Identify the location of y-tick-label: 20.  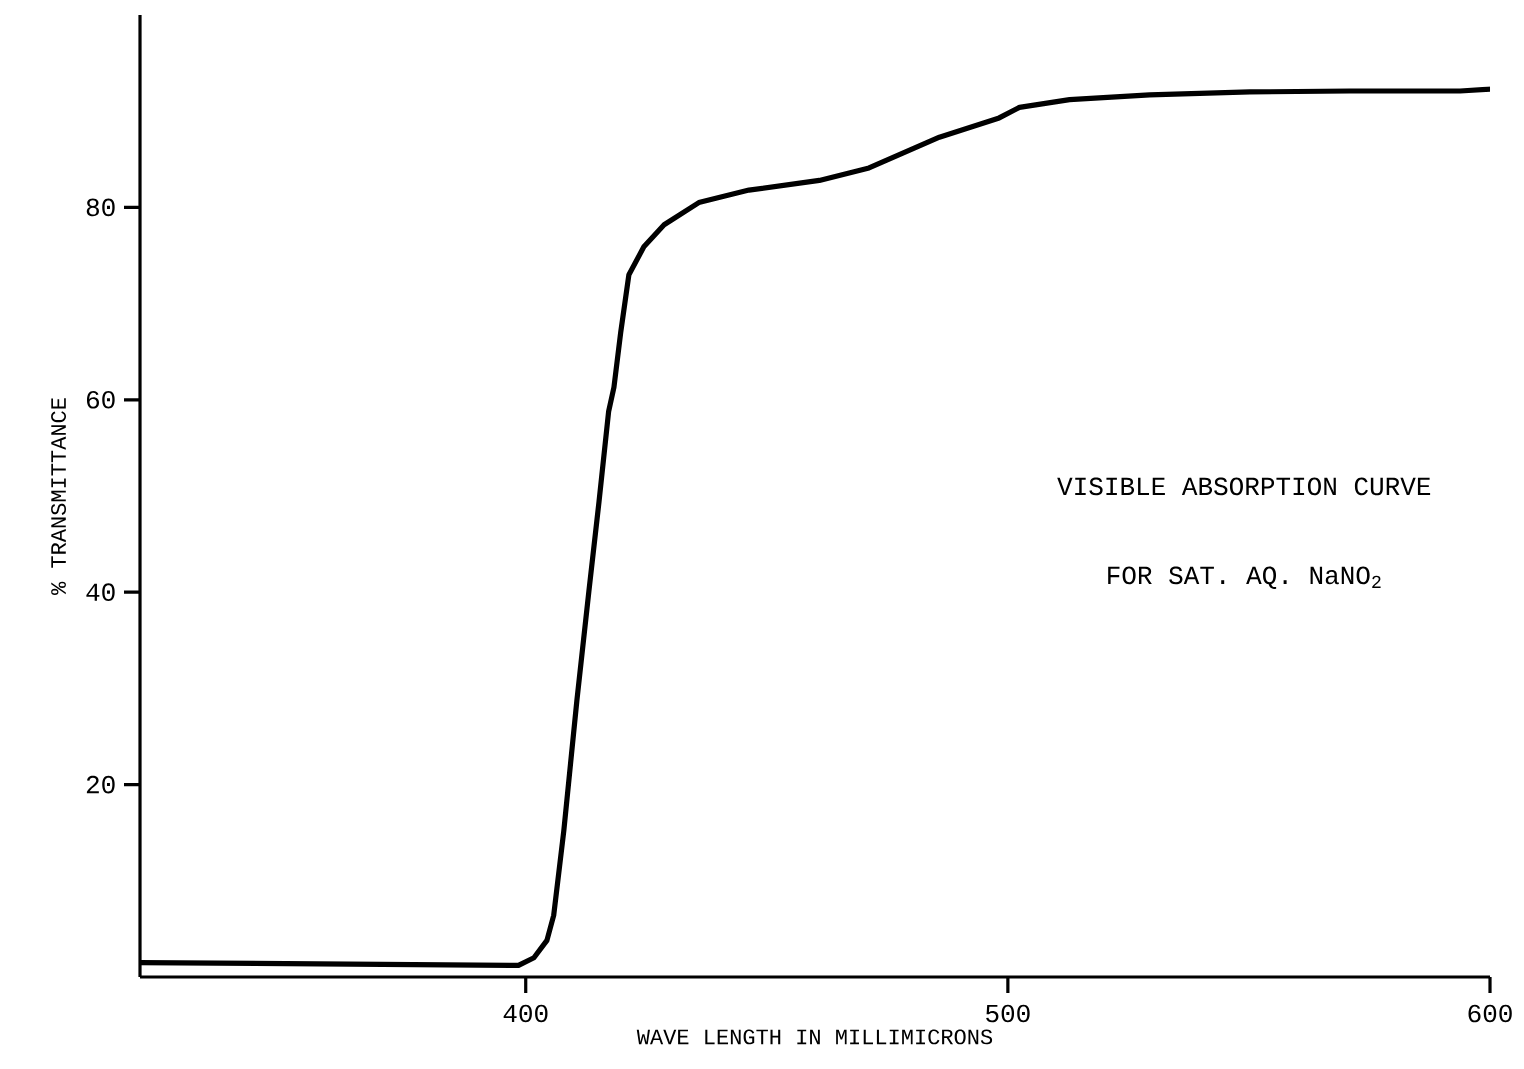
(100, 784).